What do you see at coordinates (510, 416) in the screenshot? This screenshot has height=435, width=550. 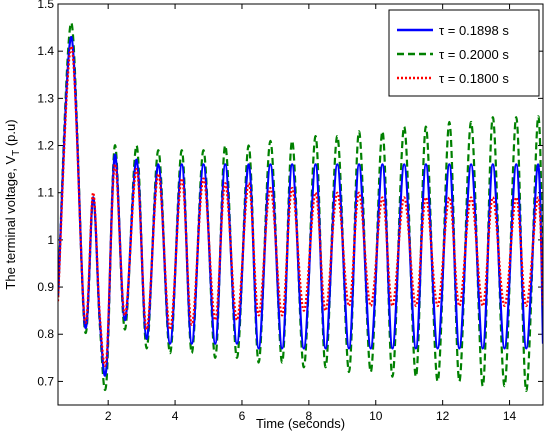 I see `x-tick-label: 14` at bounding box center [510, 416].